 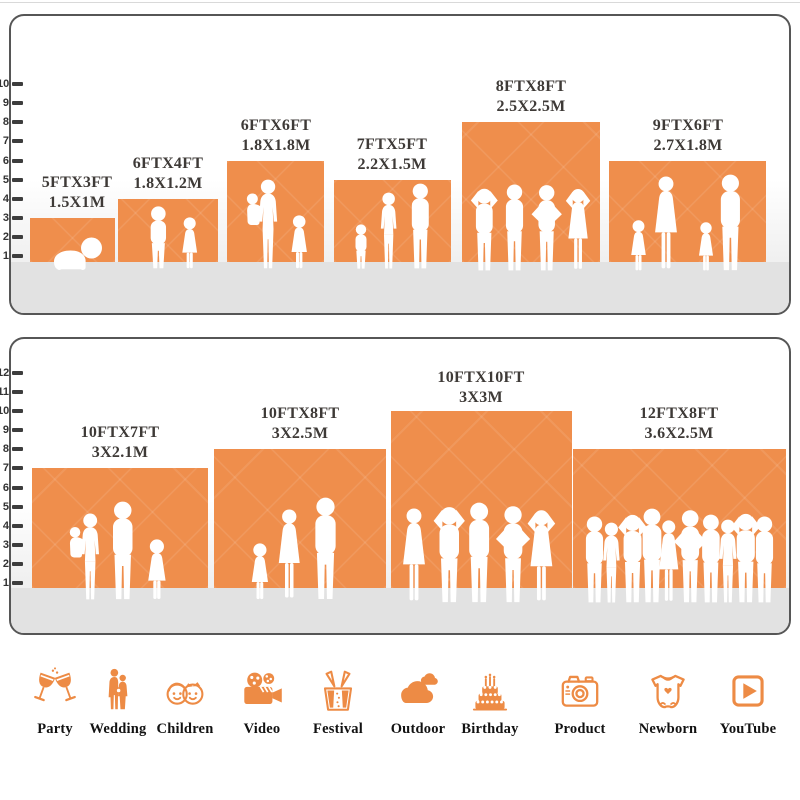 What do you see at coordinates (168, 230) in the screenshot?
I see `backdrop-6x4ft` at bounding box center [168, 230].